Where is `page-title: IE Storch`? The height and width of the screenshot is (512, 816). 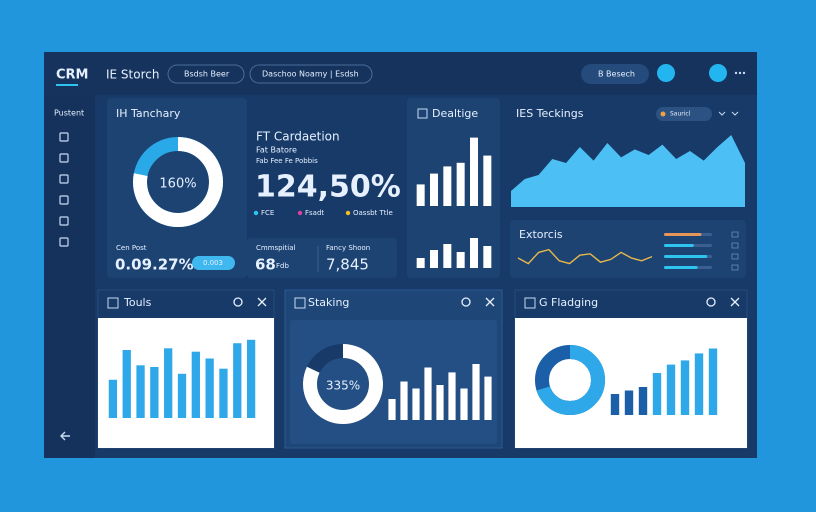
page-title: IE Storch is located at coordinates (132, 75).